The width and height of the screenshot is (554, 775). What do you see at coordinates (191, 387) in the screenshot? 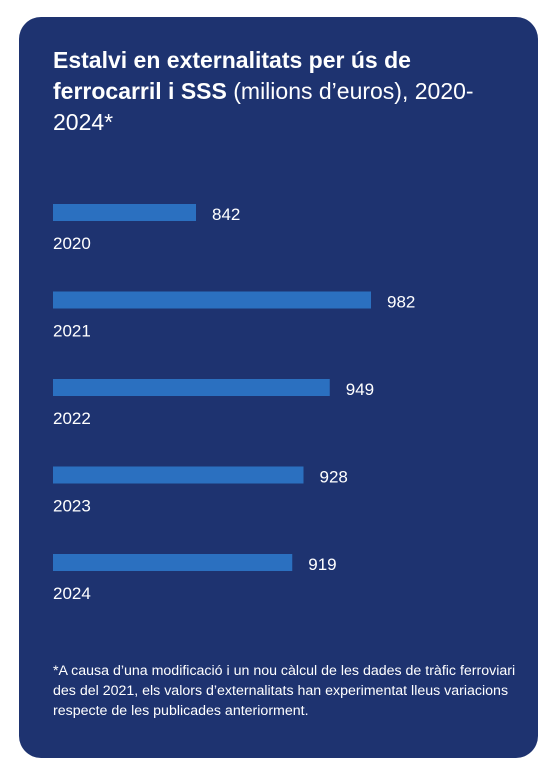
I see `bar-2022` at bounding box center [191, 387].